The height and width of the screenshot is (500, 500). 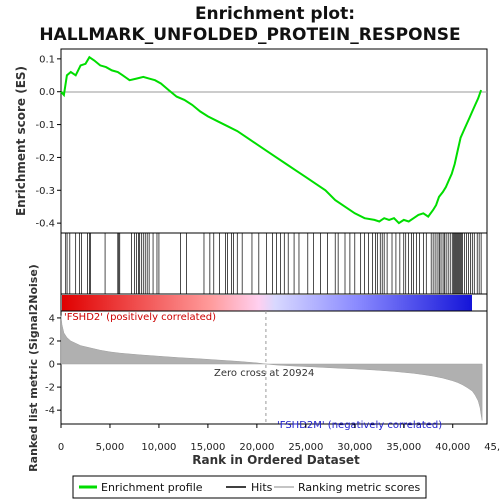 I want to click on hits-panel, so click(x=273, y=263).